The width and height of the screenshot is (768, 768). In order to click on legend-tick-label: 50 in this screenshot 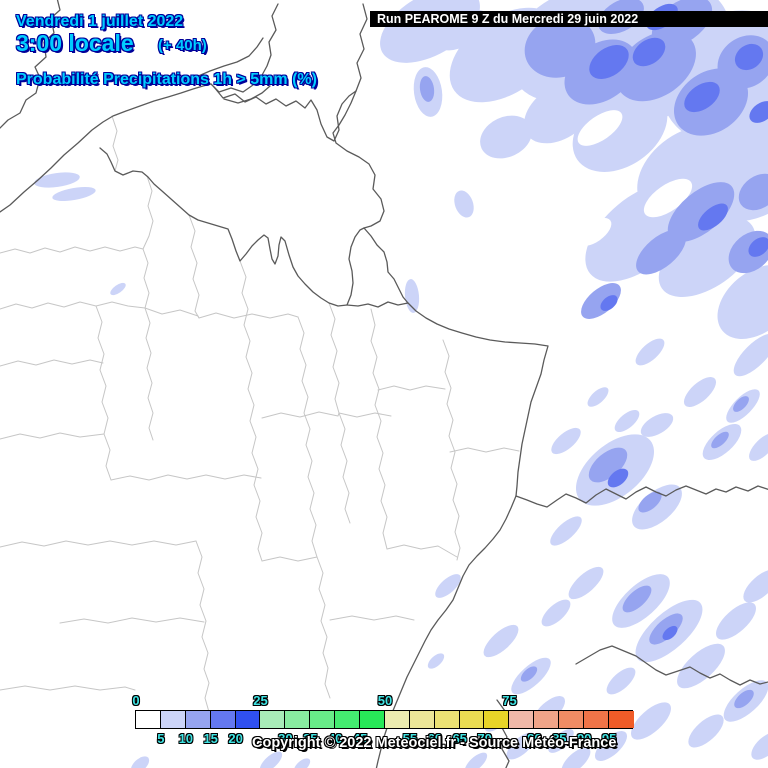, I will do `click(385, 700)`.